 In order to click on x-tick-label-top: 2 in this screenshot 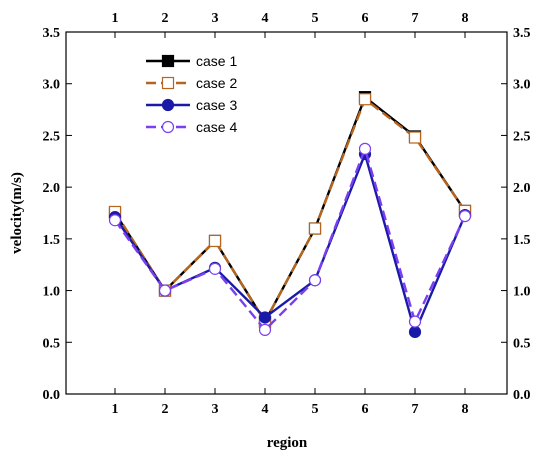, I will do `click(165, 18)`.